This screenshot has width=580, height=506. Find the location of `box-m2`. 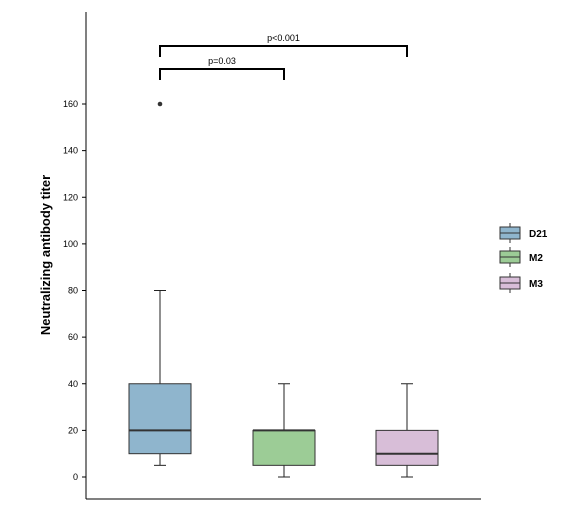

box-m2 is located at coordinates (284, 430).